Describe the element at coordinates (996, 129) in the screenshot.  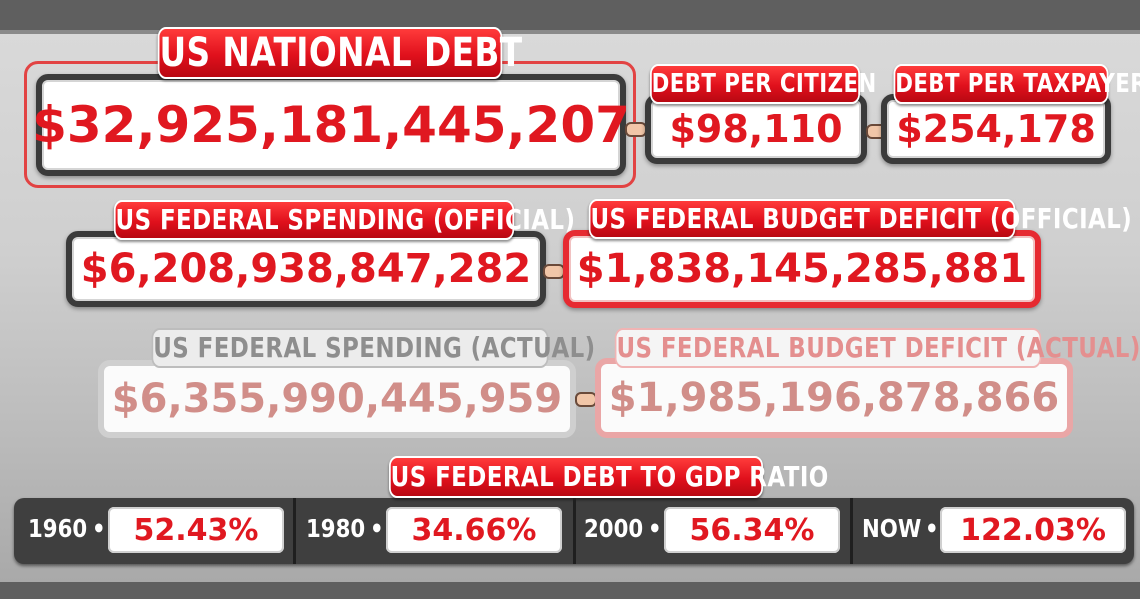
I see `debt-per-taxpayer-value: $254,178` at that location.